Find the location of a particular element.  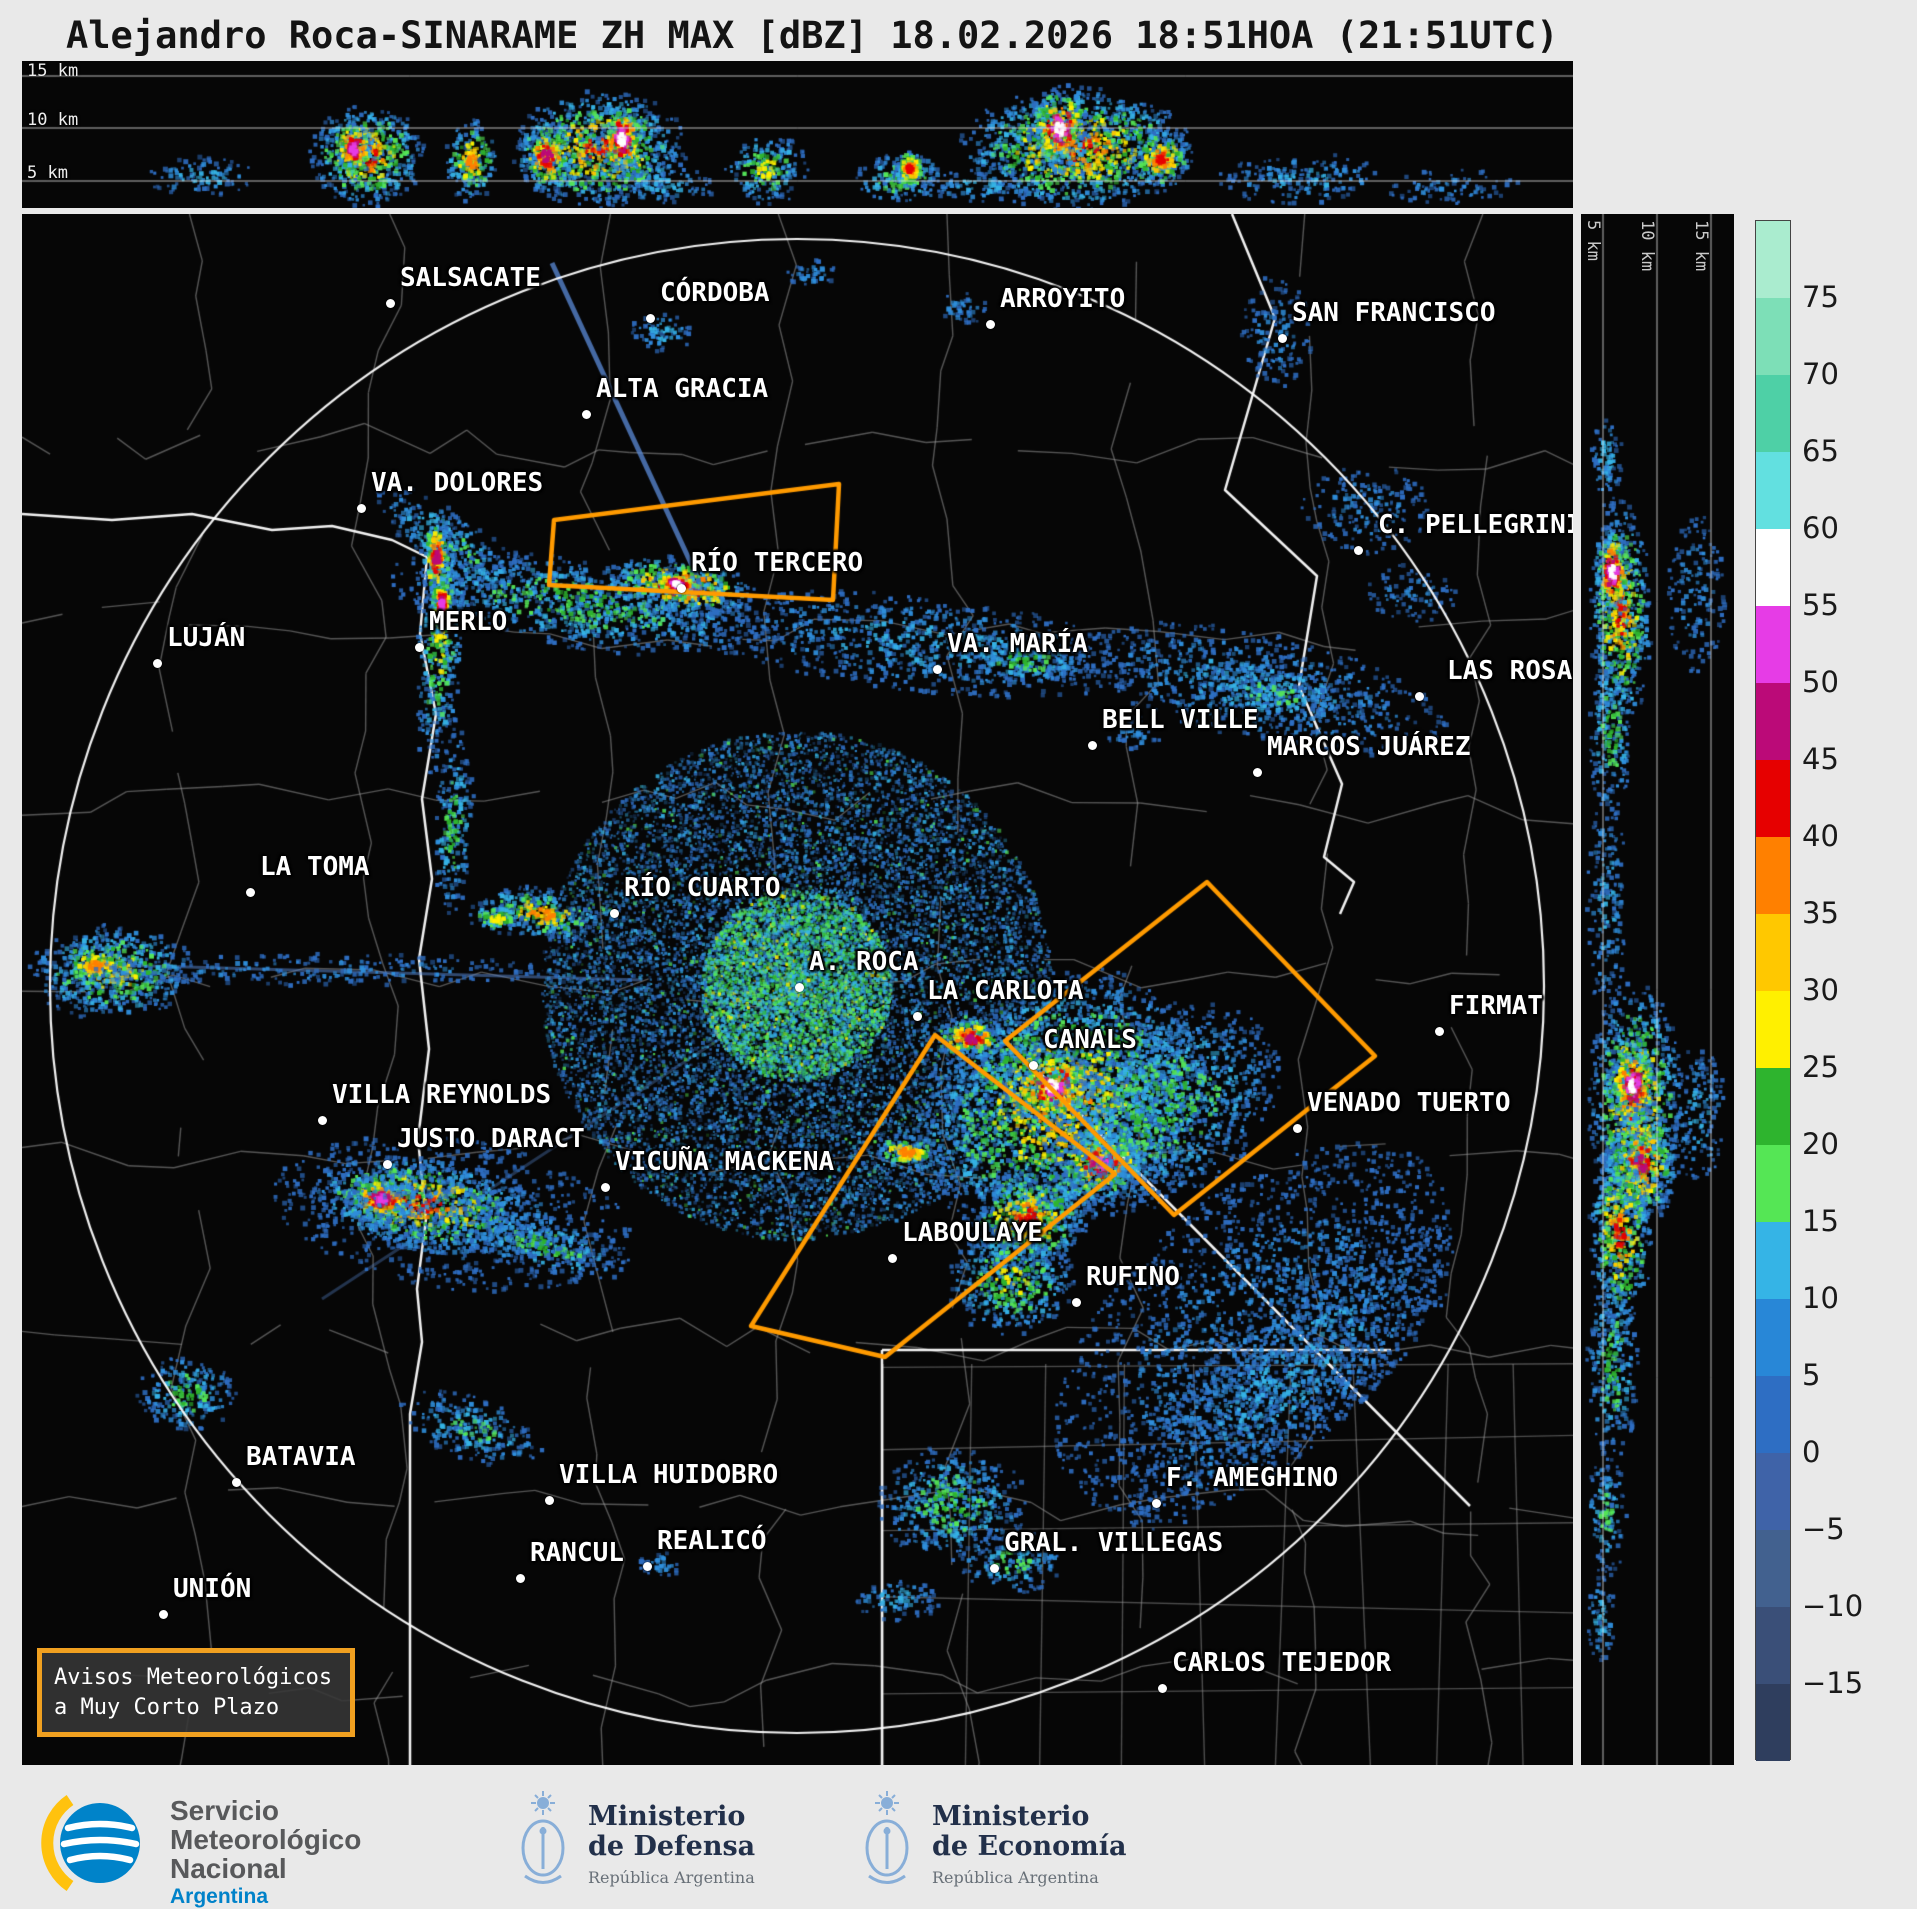

city-label: RÍO TERCERO is located at coordinates (777, 563).